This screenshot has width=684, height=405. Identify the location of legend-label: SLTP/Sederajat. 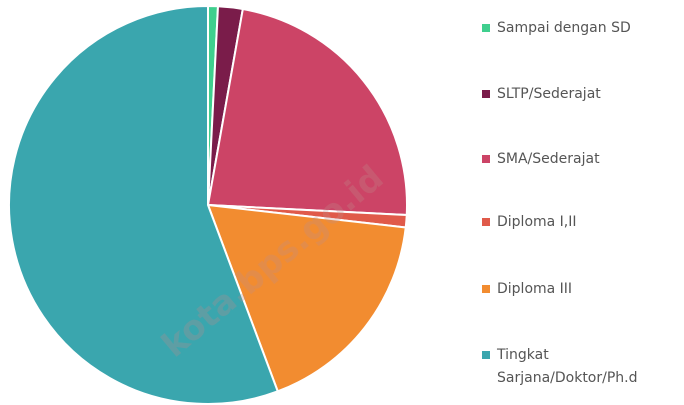
(549, 94).